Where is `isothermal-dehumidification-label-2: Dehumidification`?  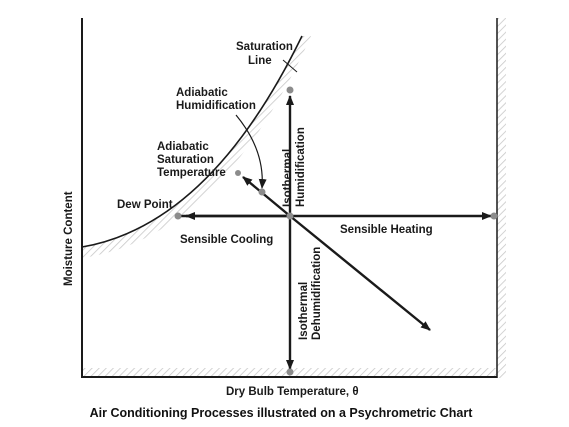
isothermal-dehumidification-label-2: Dehumidification is located at coordinates (317, 293).